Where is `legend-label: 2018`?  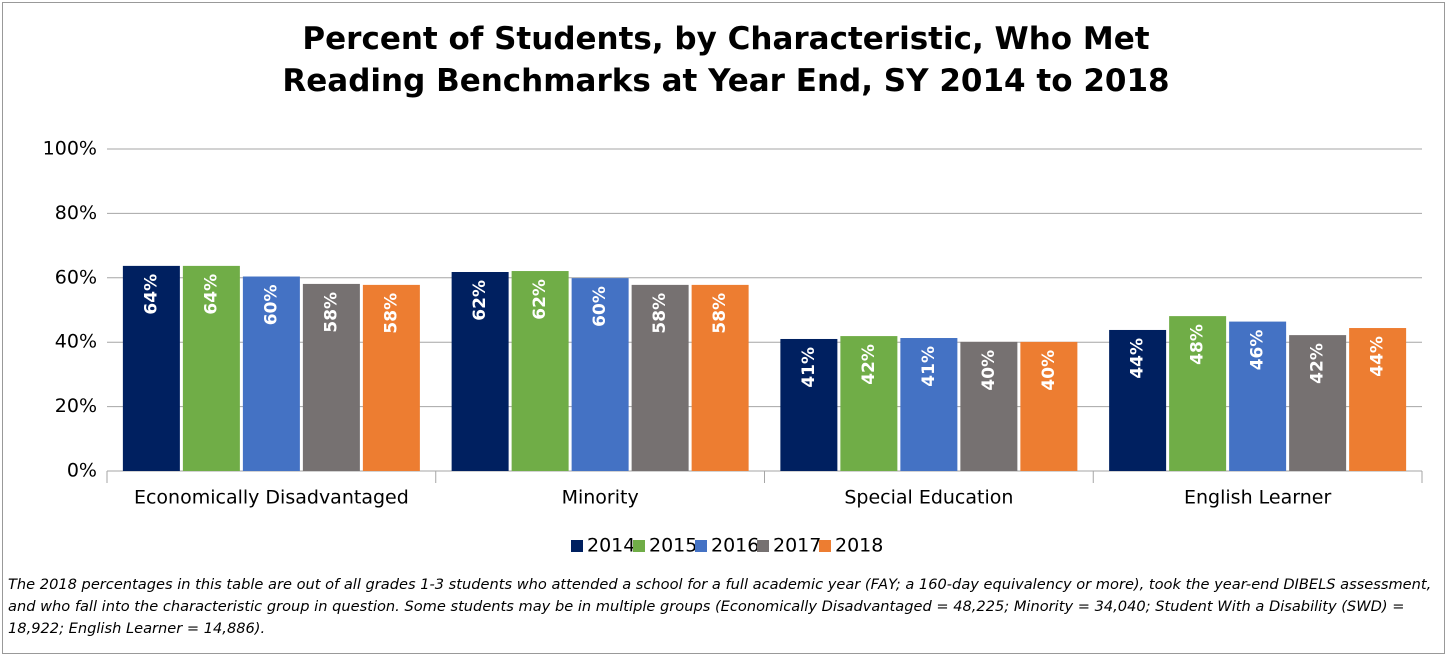
legend-label: 2018 is located at coordinates (859, 546).